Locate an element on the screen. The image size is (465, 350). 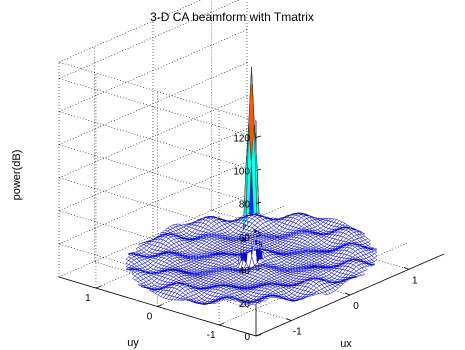
z-tick-label: 0 is located at coordinates (247, 337).